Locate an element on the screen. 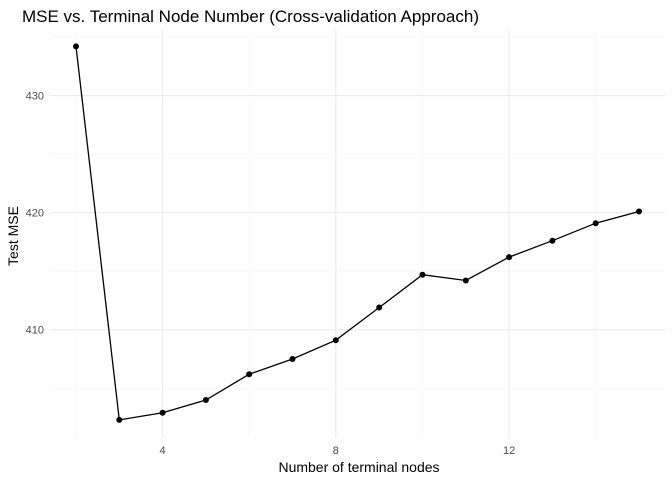 The height and width of the screenshot is (480, 672). y-tick-label: 420 is located at coordinates (35, 214).